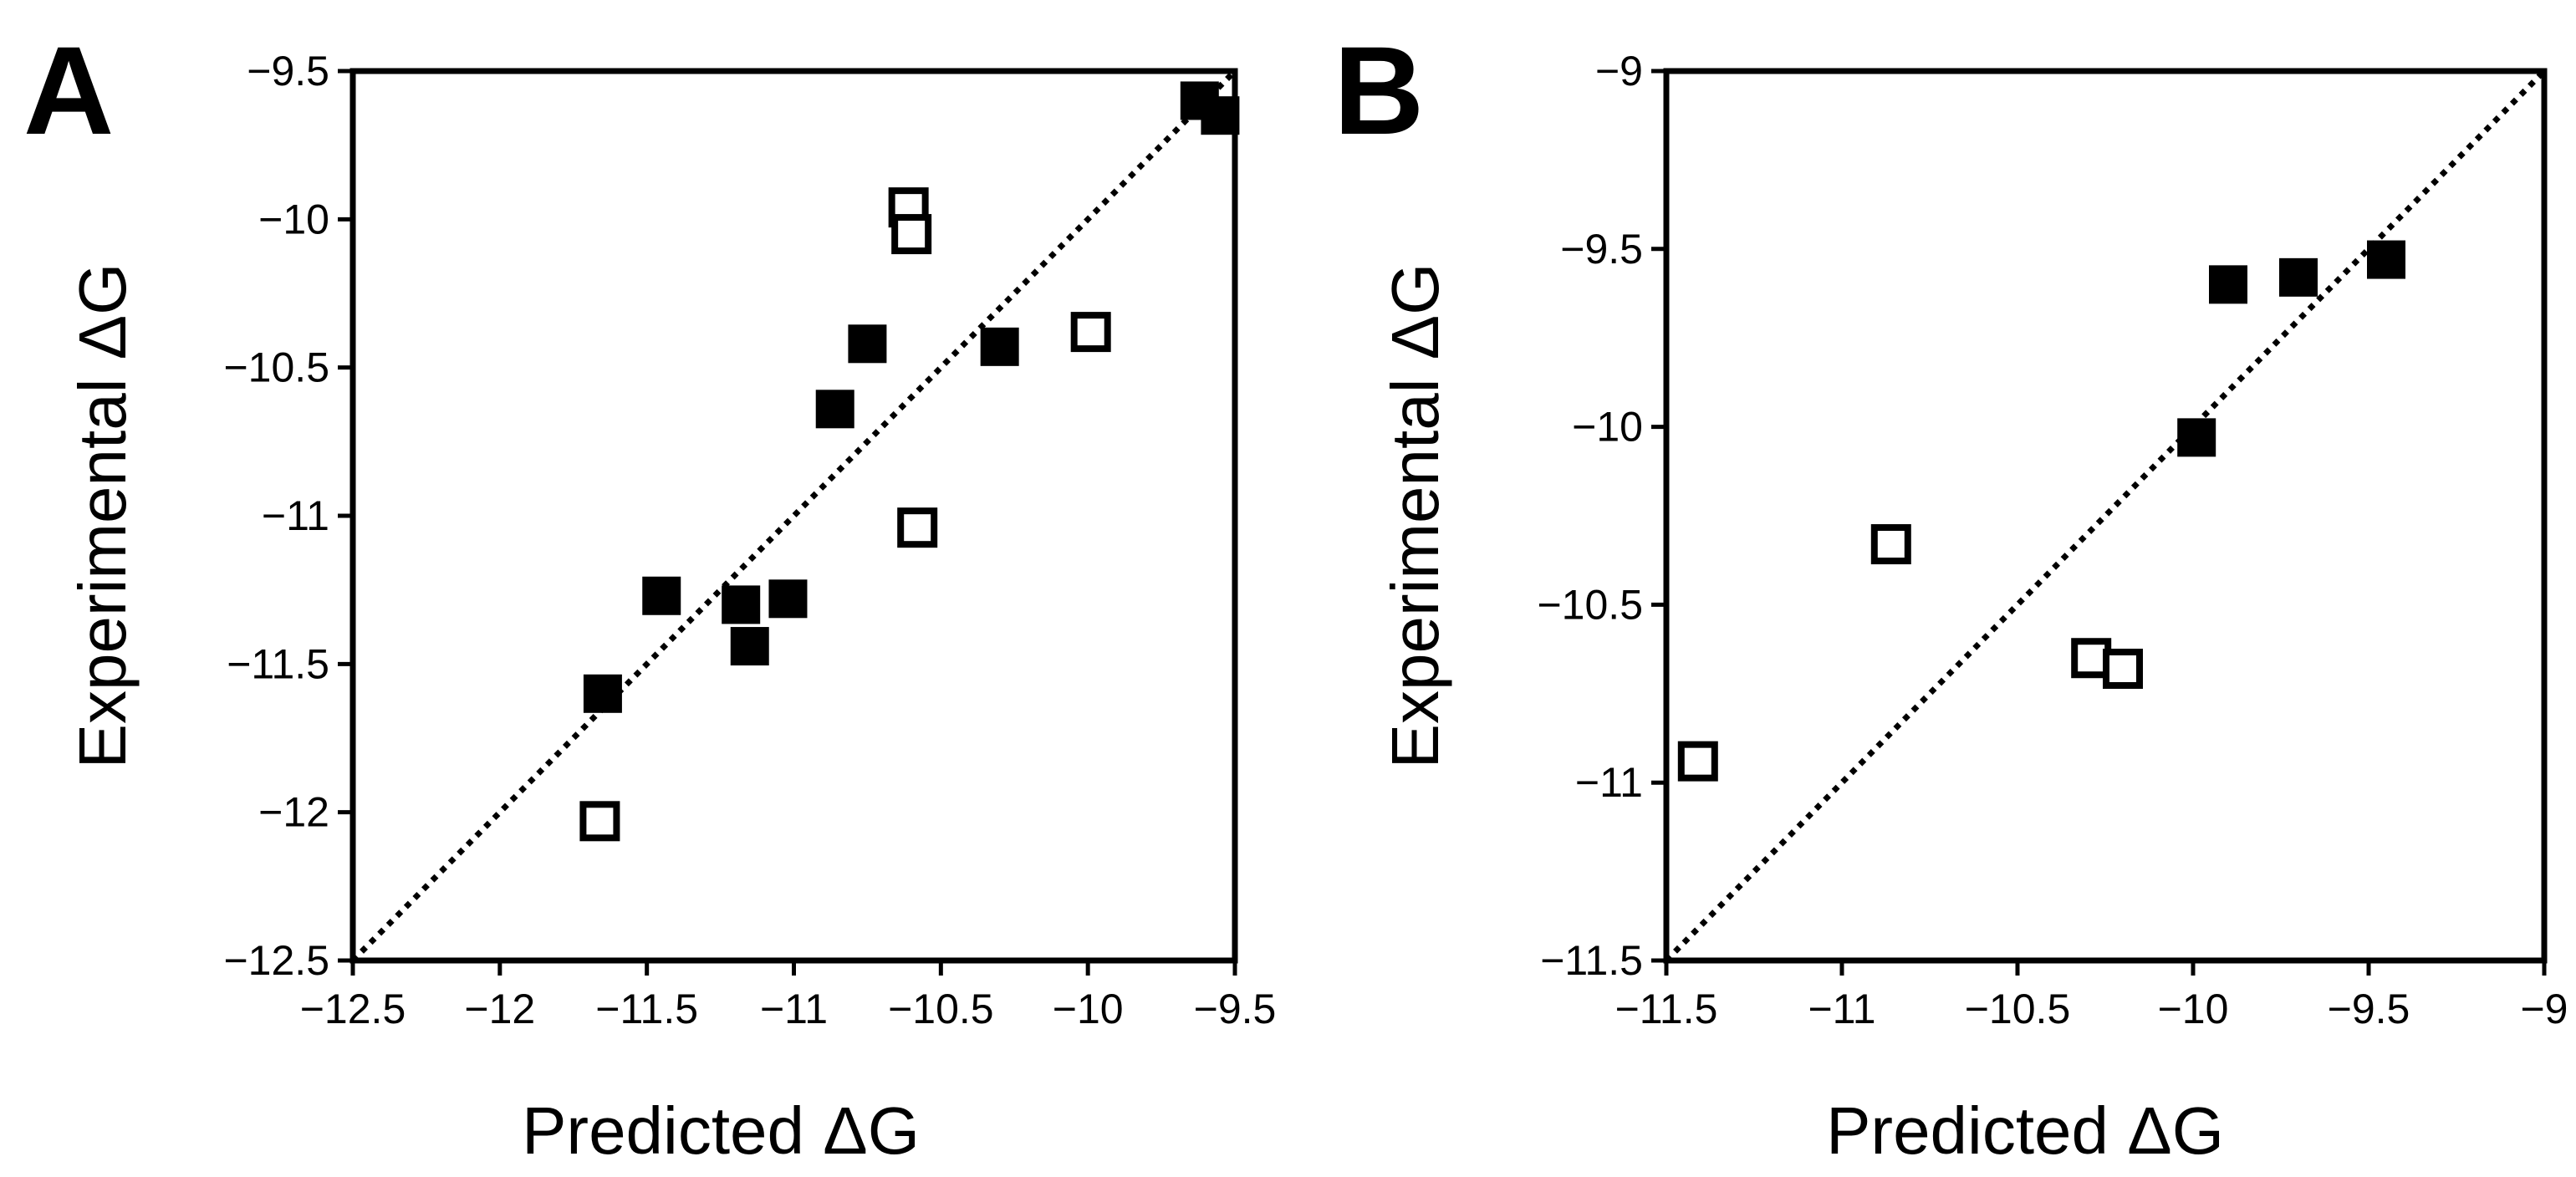  I want to click on panel-a-y-tick-label: −10.5, so click(276, 367).